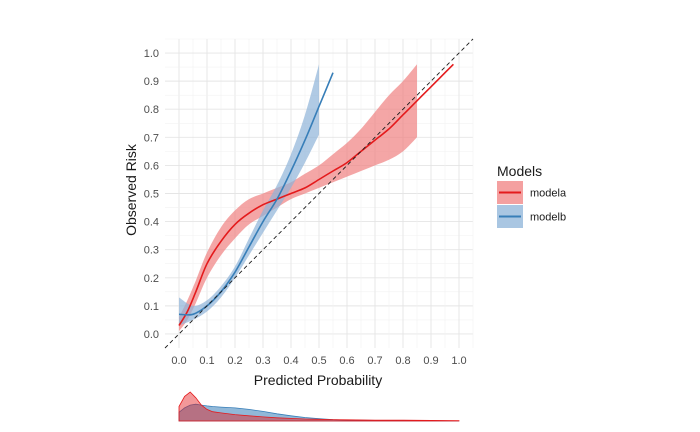 Image resolution: width=700 pixels, height=432 pixels. What do you see at coordinates (131, 189) in the screenshot?
I see `y-axis-title: Observed Risk` at bounding box center [131, 189].